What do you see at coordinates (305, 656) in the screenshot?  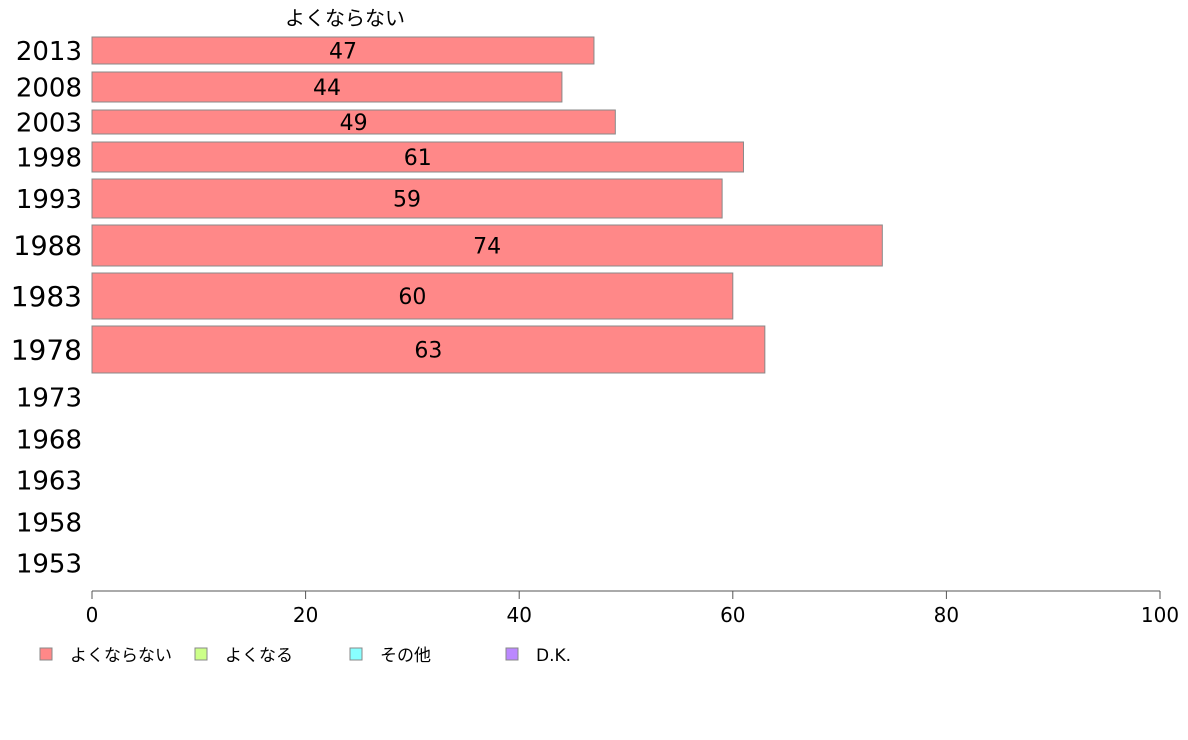 I see `legend: よくならない よくなる その他 D.K.` at bounding box center [305, 656].